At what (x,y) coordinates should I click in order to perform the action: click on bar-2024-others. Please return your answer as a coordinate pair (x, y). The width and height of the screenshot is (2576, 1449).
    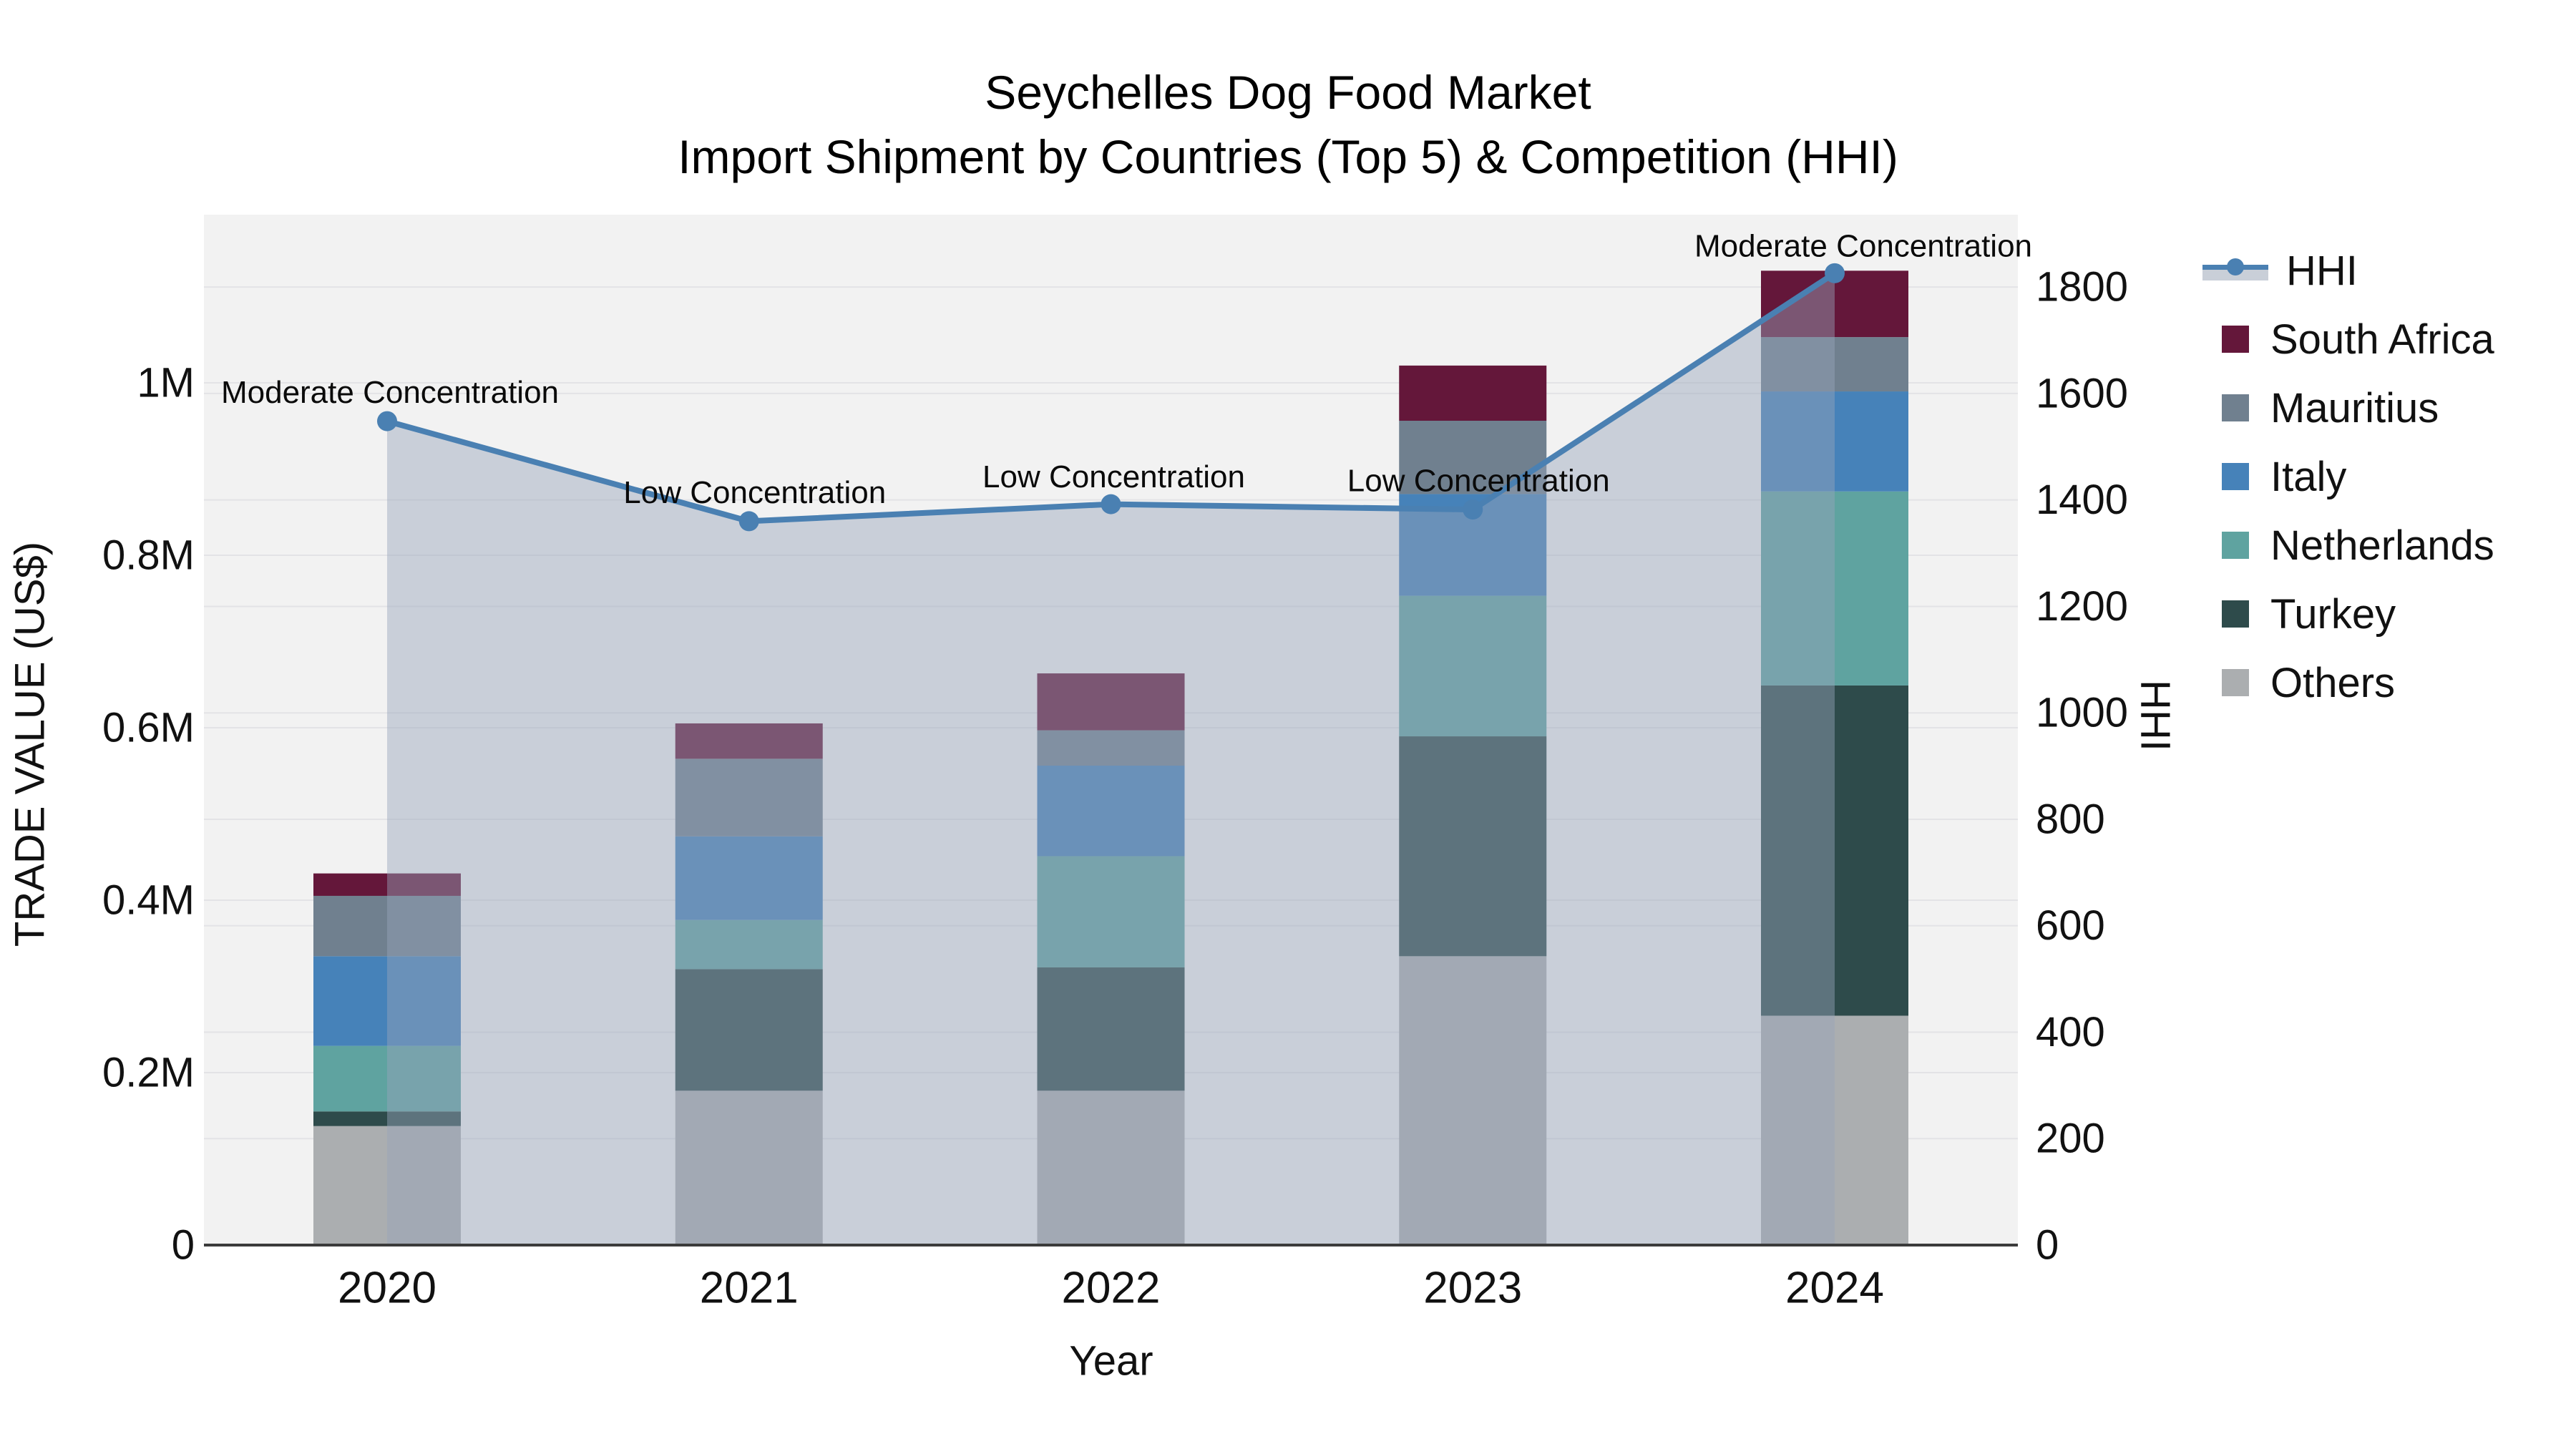
    Looking at the image, I should click on (1834, 1130).